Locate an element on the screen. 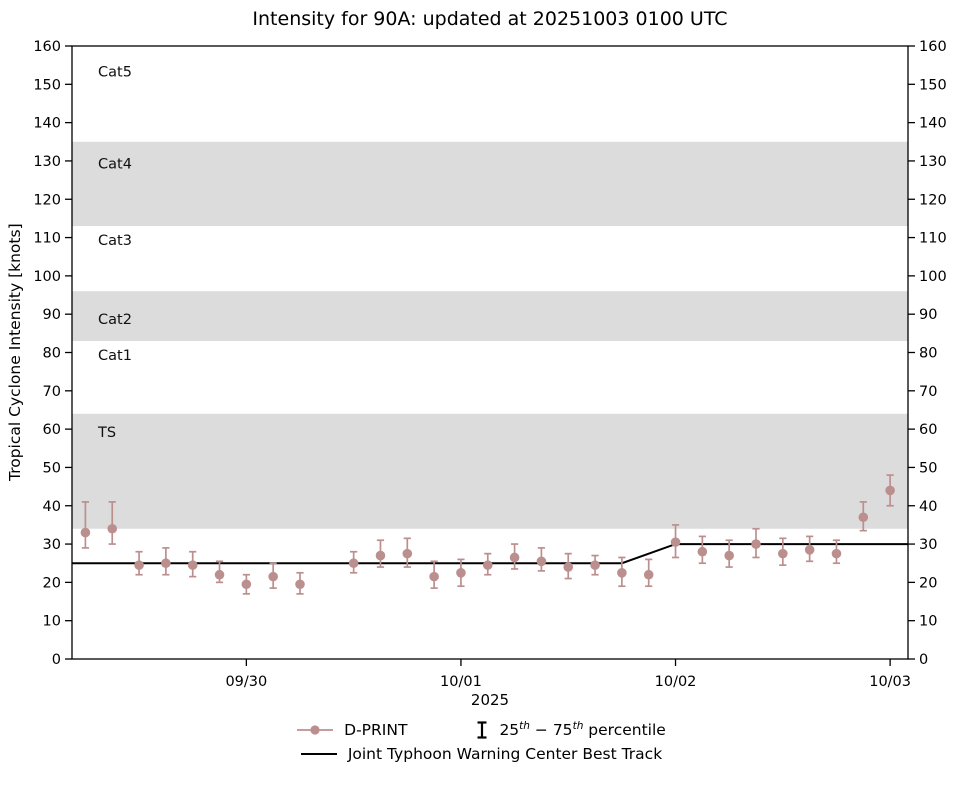 The image size is (962, 785). y-tick-label-right: 160 is located at coordinates (933, 47).